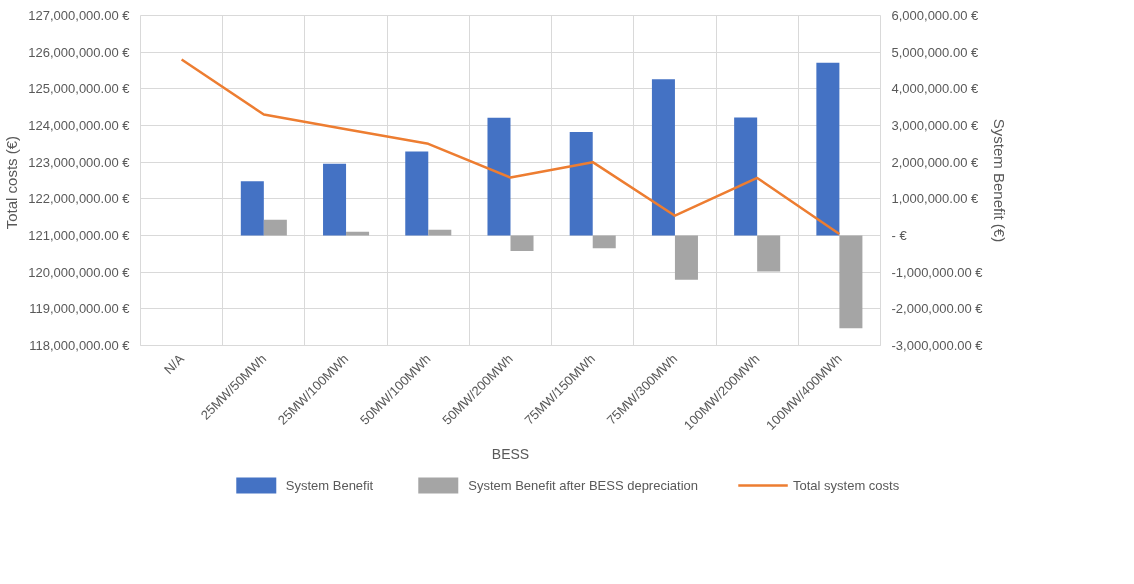 This screenshot has width=1134, height=584. What do you see at coordinates (80, 309) in the screenshot?
I see `y-tick-label: 119,000,000.00 €` at bounding box center [80, 309].